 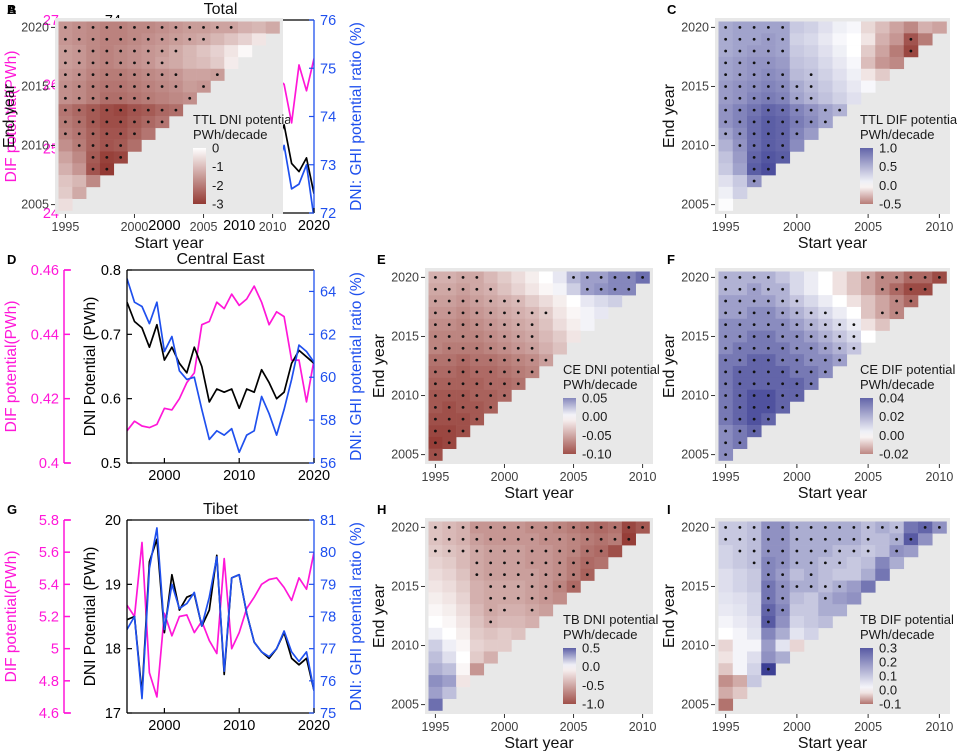 I want to click on svg-text: 62, so click(x=328, y=335).